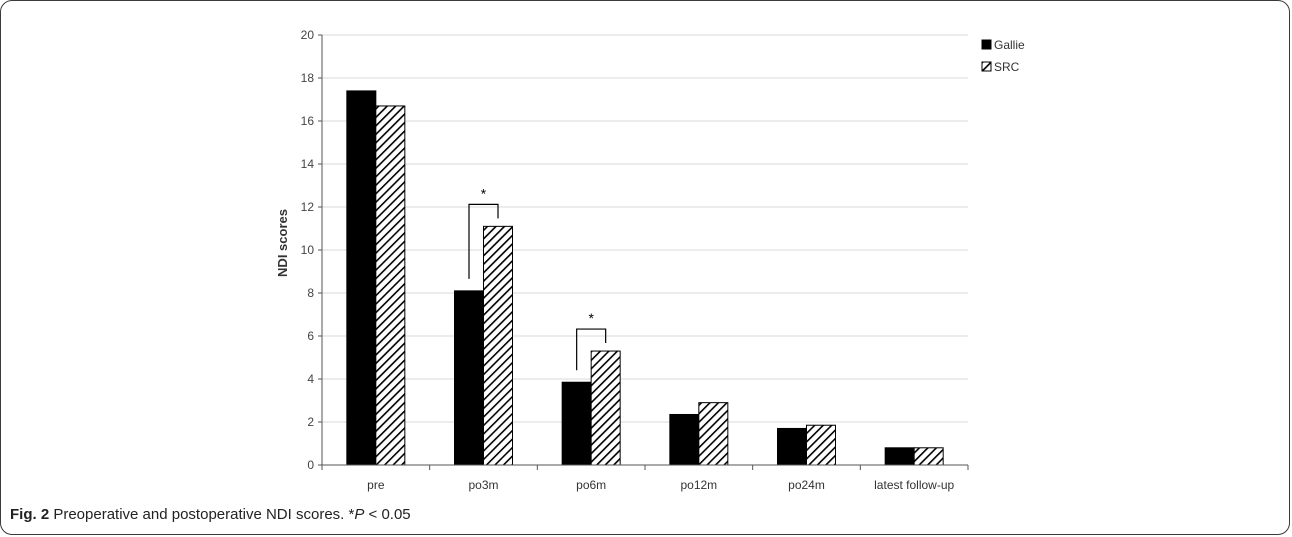 The image size is (1292, 537). I want to click on x-tick-label: po6m, so click(591, 485).